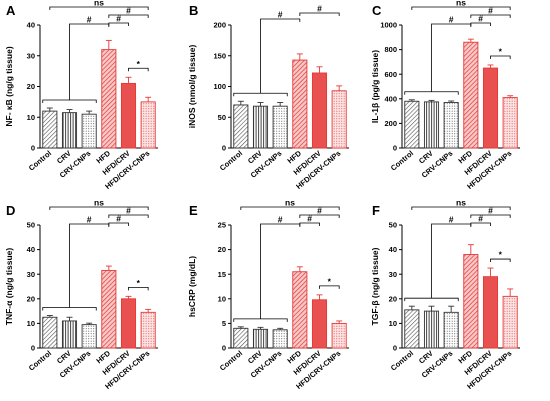  What do you see at coordinates (193, 210) in the screenshot?
I see `panel-letter: E` at bounding box center [193, 210].